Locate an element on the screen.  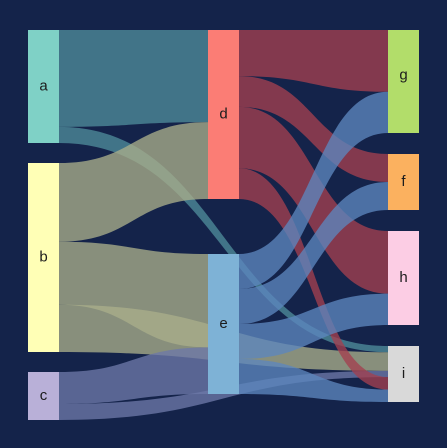
node-label-e: e is located at coordinates (223, 323).